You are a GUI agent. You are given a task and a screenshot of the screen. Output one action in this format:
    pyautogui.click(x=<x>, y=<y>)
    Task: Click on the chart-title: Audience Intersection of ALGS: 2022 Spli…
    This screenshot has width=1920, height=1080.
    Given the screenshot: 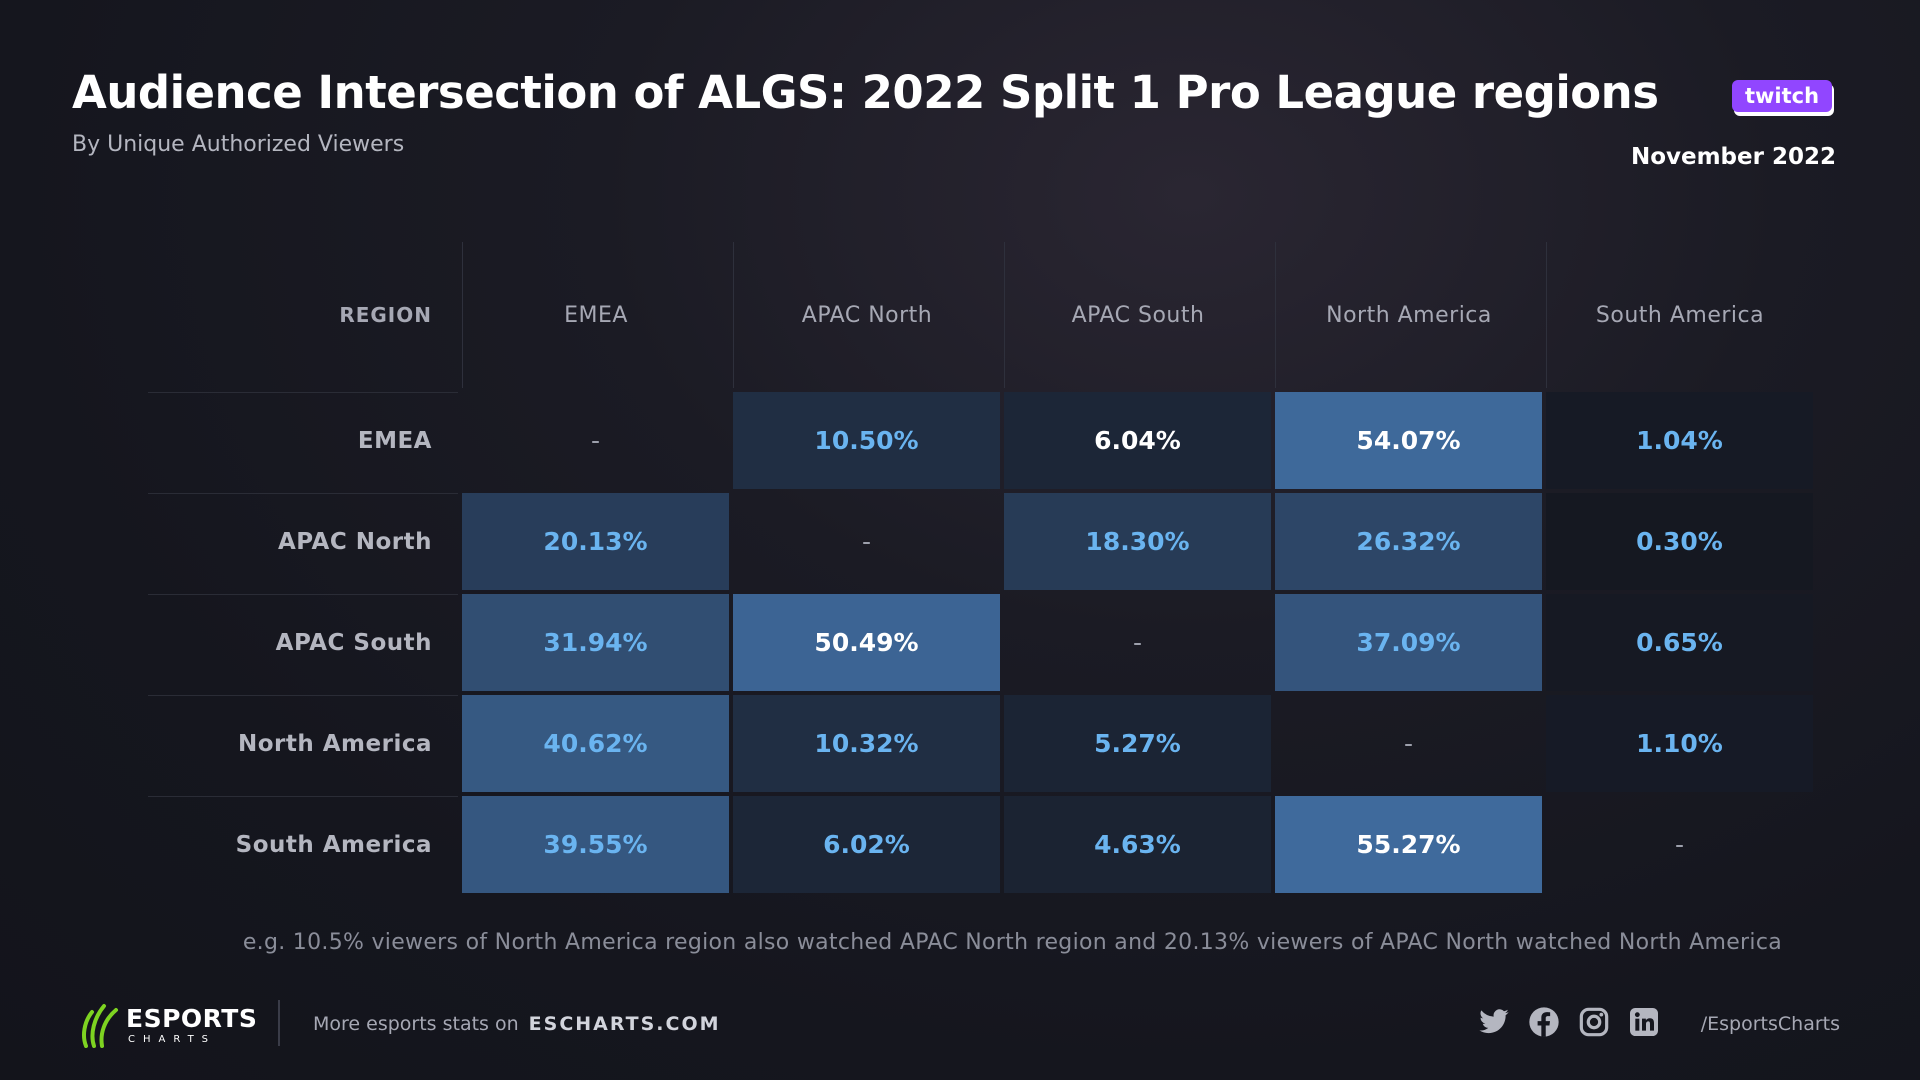 What is the action you would take?
    pyautogui.click(x=865, y=92)
    